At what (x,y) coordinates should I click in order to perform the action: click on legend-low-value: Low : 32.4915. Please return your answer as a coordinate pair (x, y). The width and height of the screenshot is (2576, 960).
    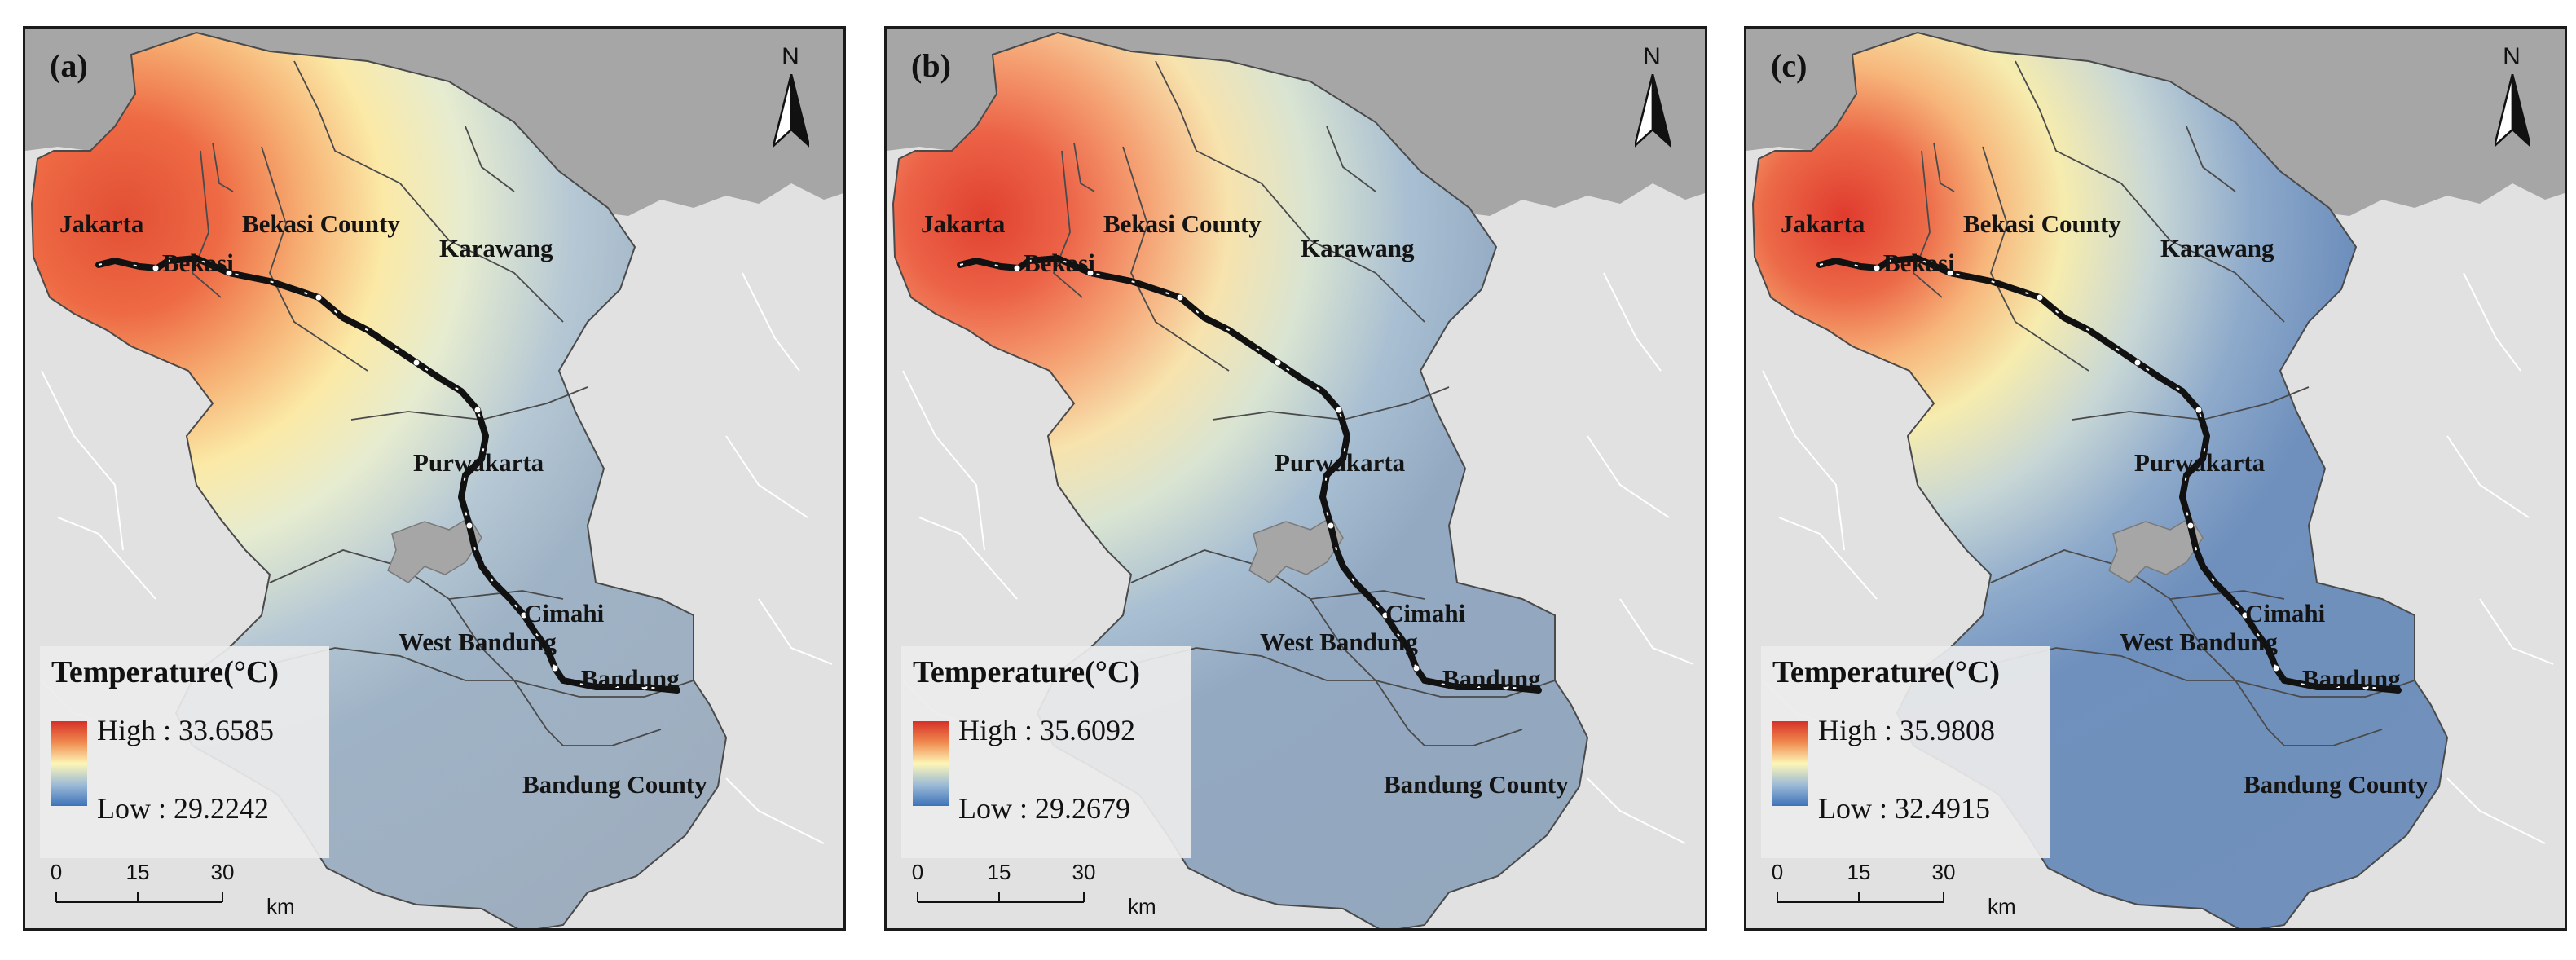
    Looking at the image, I should click on (1904, 808).